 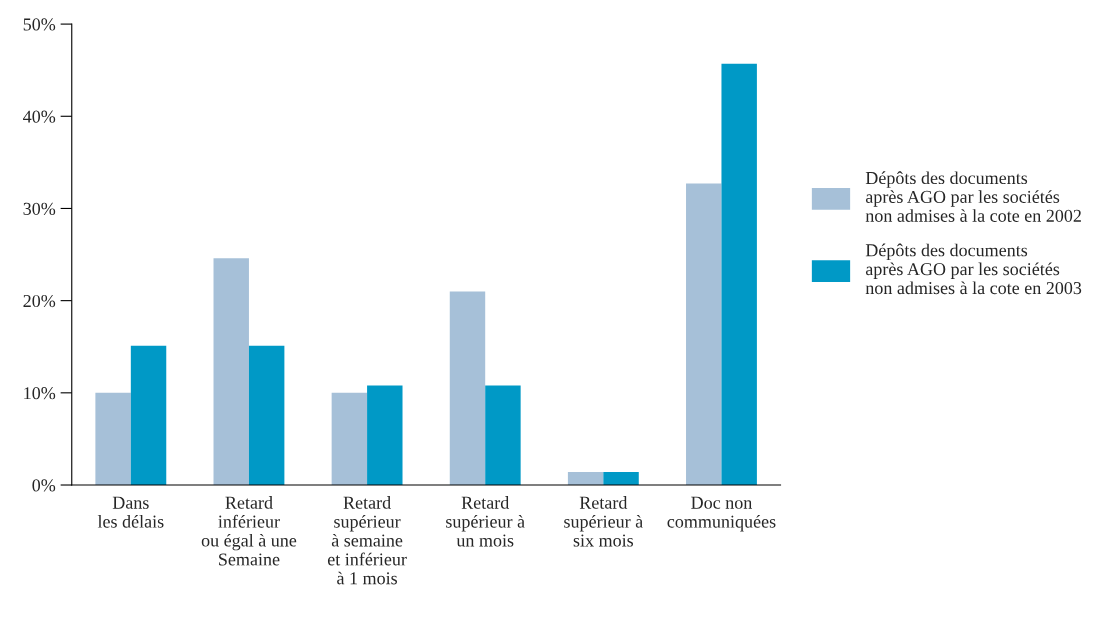 What do you see at coordinates (973, 269) in the screenshot?
I see `legend-label: Dépôts des documents après AGO par les sociétés non admises à la cote en 2003` at bounding box center [973, 269].